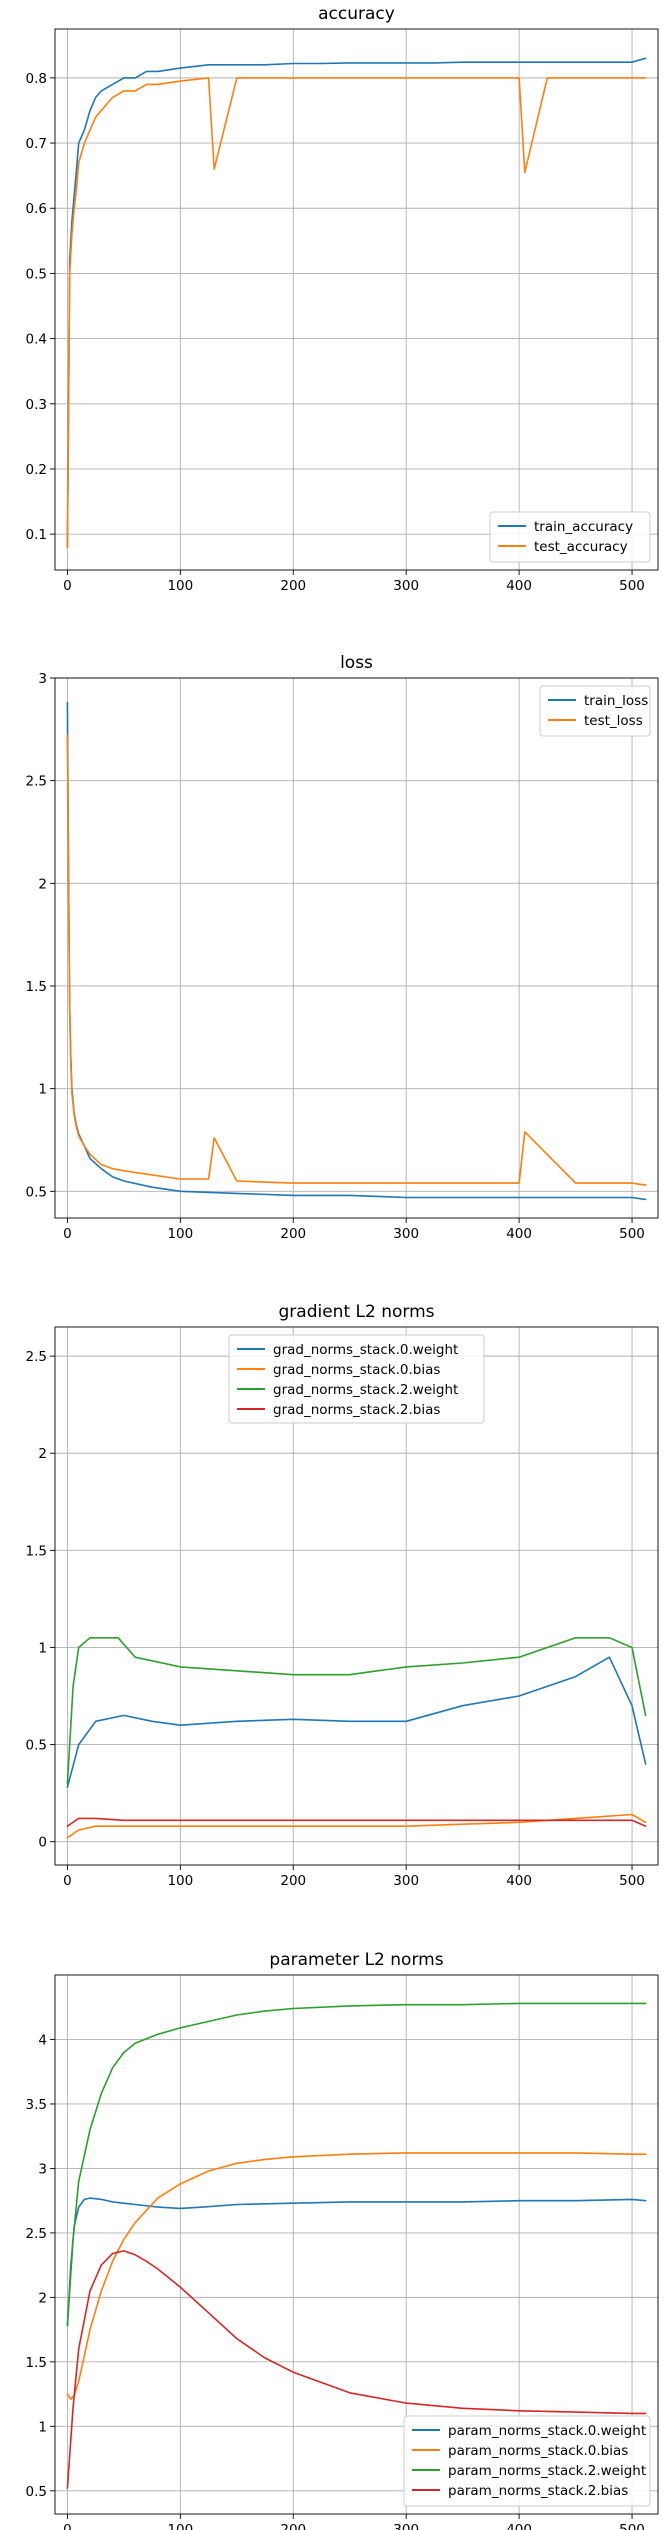 The image size is (671, 2530). What do you see at coordinates (36, 535) in the screenshot?
I see `y-tick-label: 0.1` at bounding box center [36, 535].